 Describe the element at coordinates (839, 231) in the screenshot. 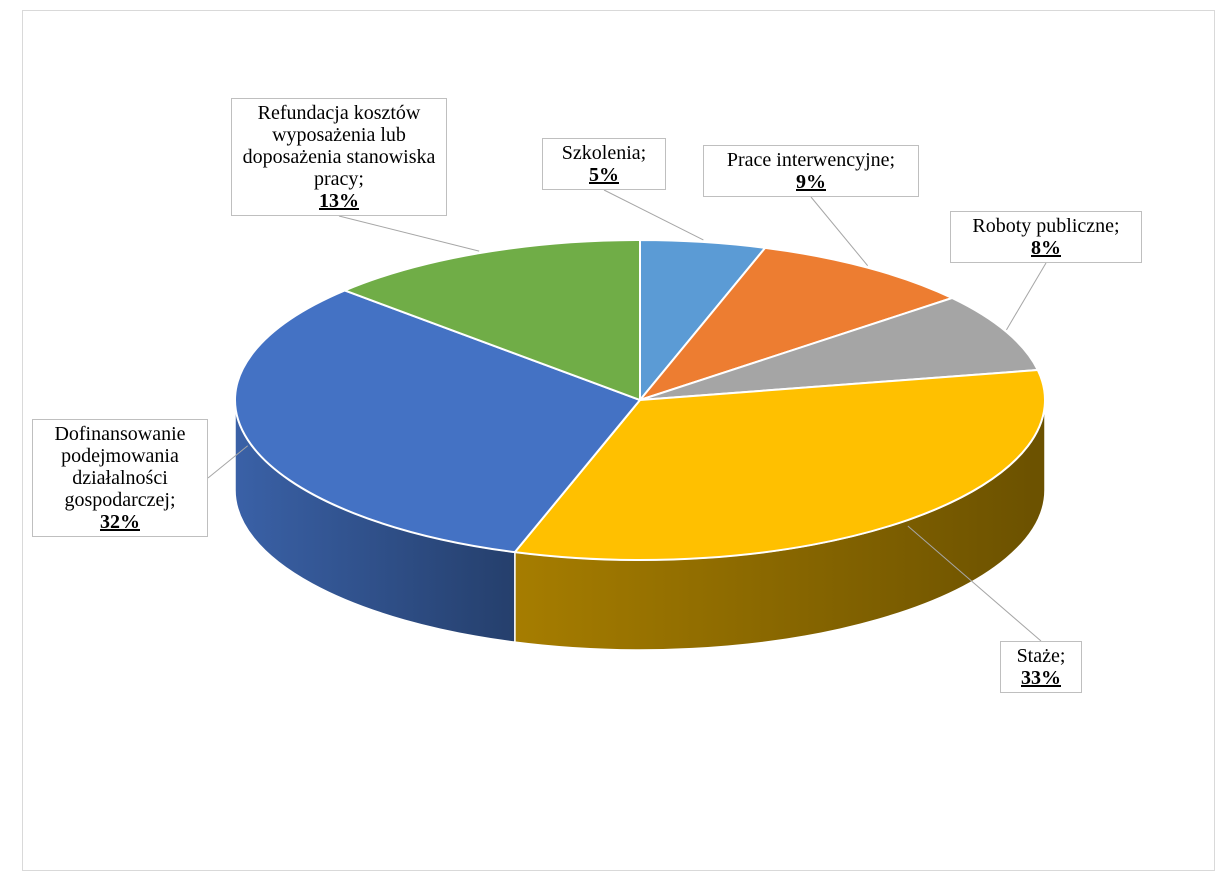

I see `leader-line-prace-interwencyjne` at that location.